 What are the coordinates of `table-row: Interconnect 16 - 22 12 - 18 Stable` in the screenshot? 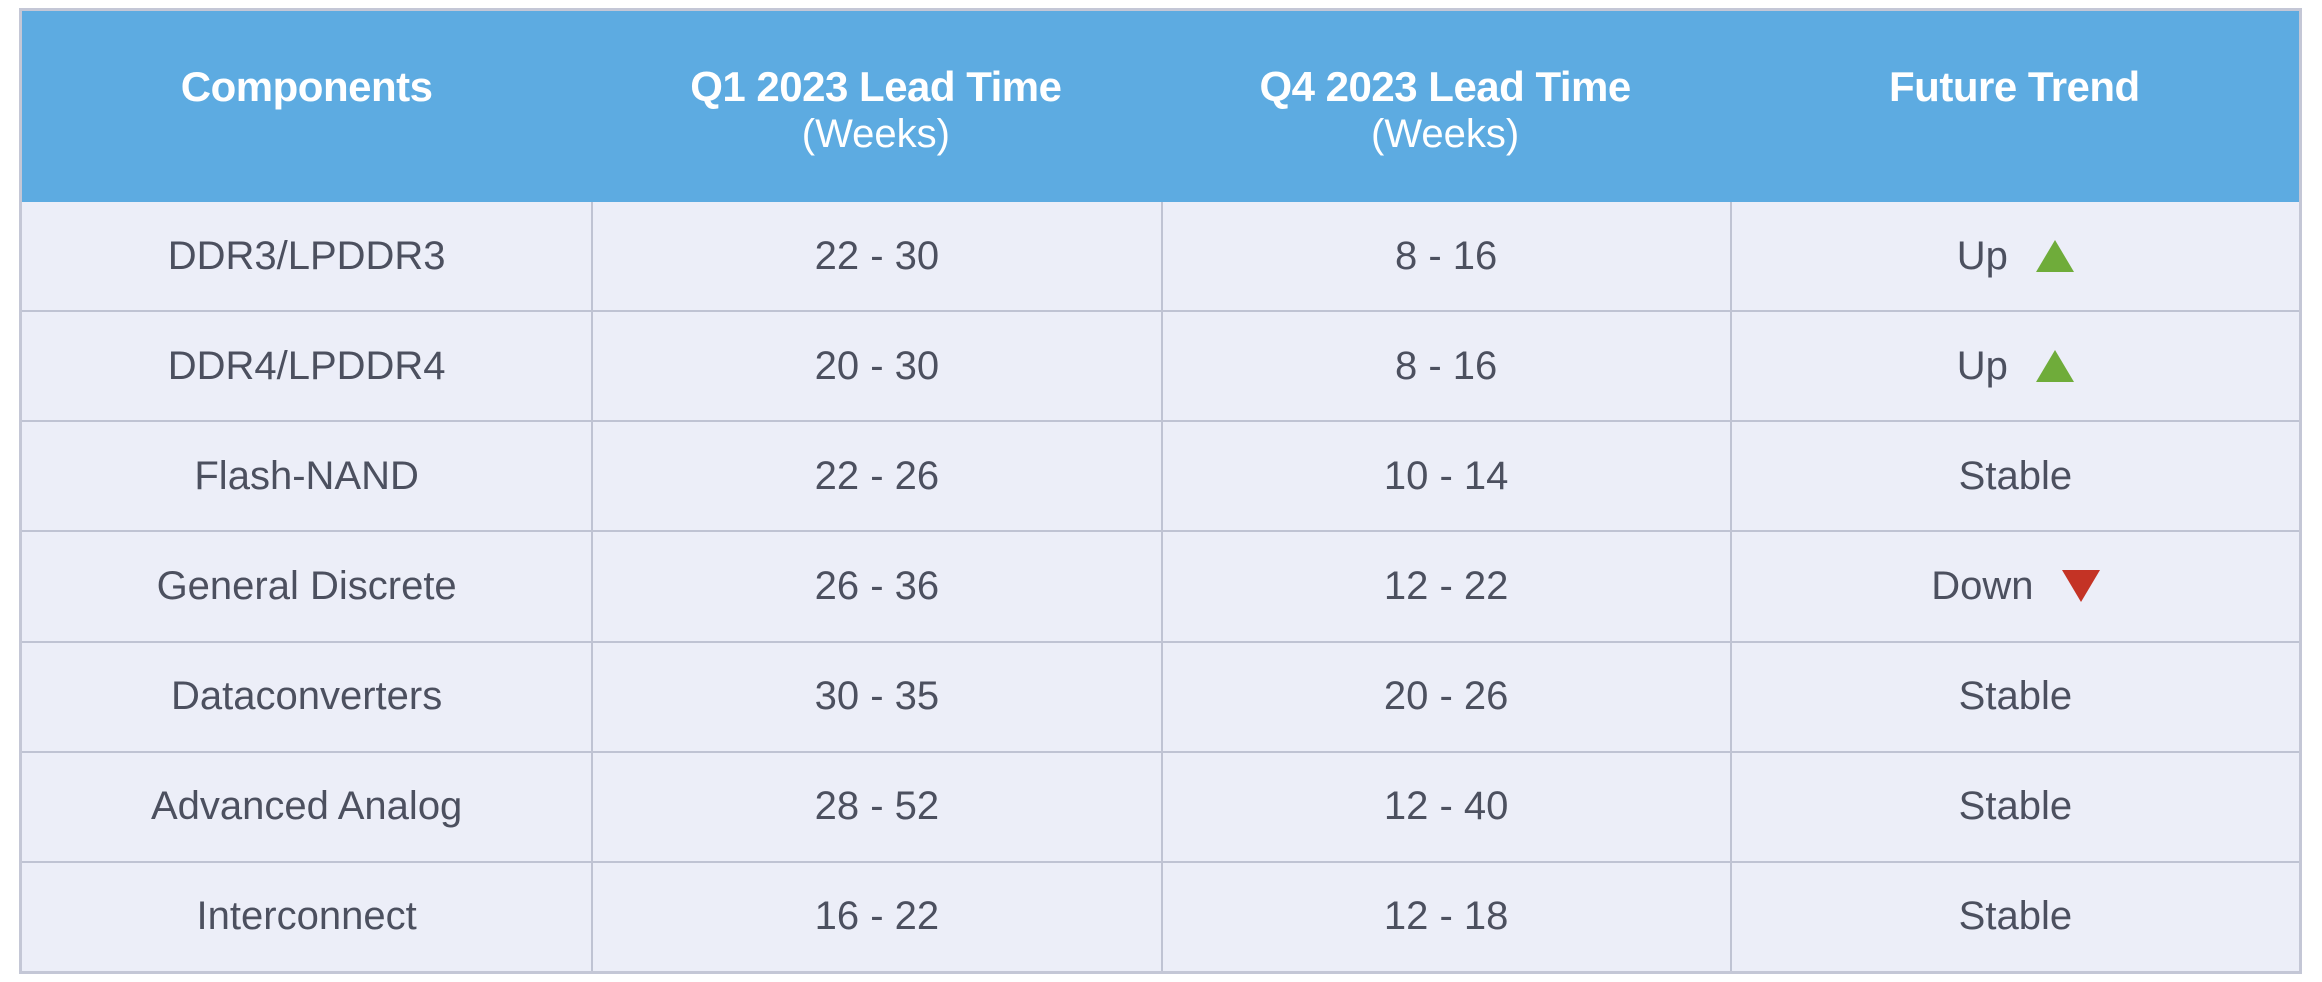 It's located at (1160, 915).